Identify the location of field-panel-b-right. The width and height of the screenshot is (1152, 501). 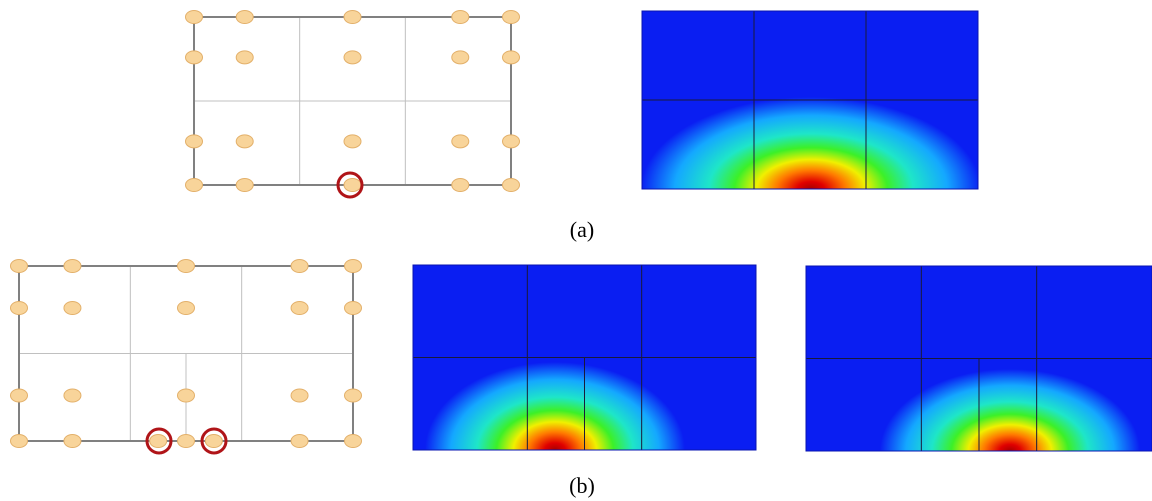
(978, 358).